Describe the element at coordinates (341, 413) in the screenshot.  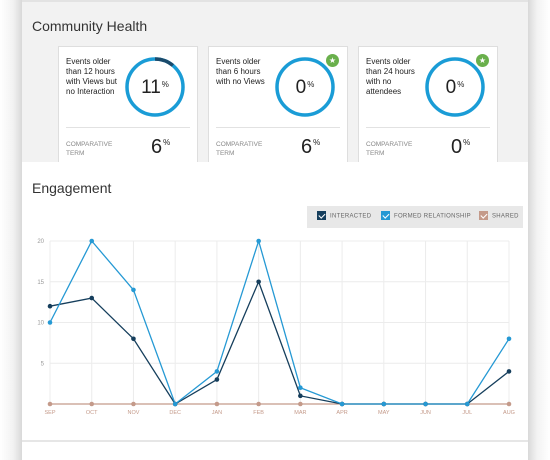
I see `x-tick-label: APR` at that location.